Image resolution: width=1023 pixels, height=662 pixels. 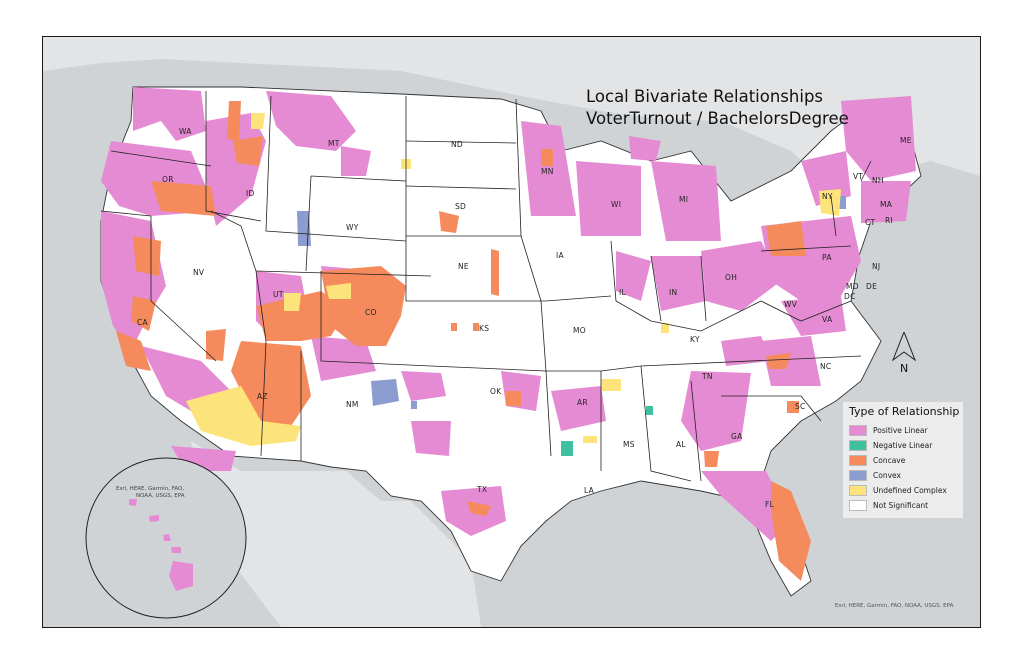 What do you see at coordinates (250, 193) in the screenshot?
I see `state-label-id: ID` at bounding box center [250, 193].